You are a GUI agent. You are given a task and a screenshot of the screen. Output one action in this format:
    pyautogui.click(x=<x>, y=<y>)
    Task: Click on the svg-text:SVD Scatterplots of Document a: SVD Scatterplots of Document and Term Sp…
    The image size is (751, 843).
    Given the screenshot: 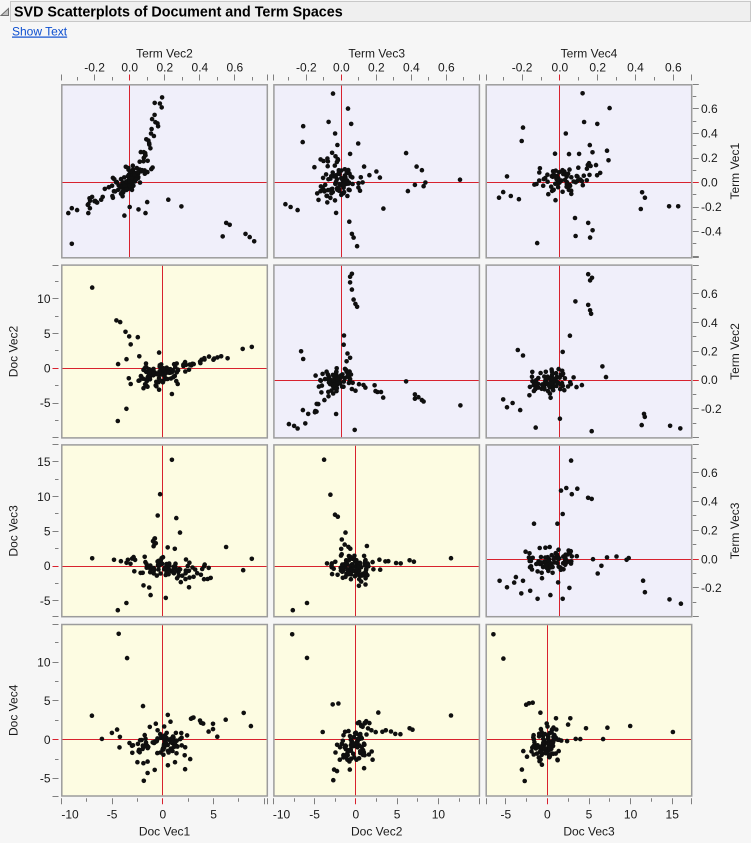 What is the action you would take?
    pyautogui.click(x=178, y=13)
    